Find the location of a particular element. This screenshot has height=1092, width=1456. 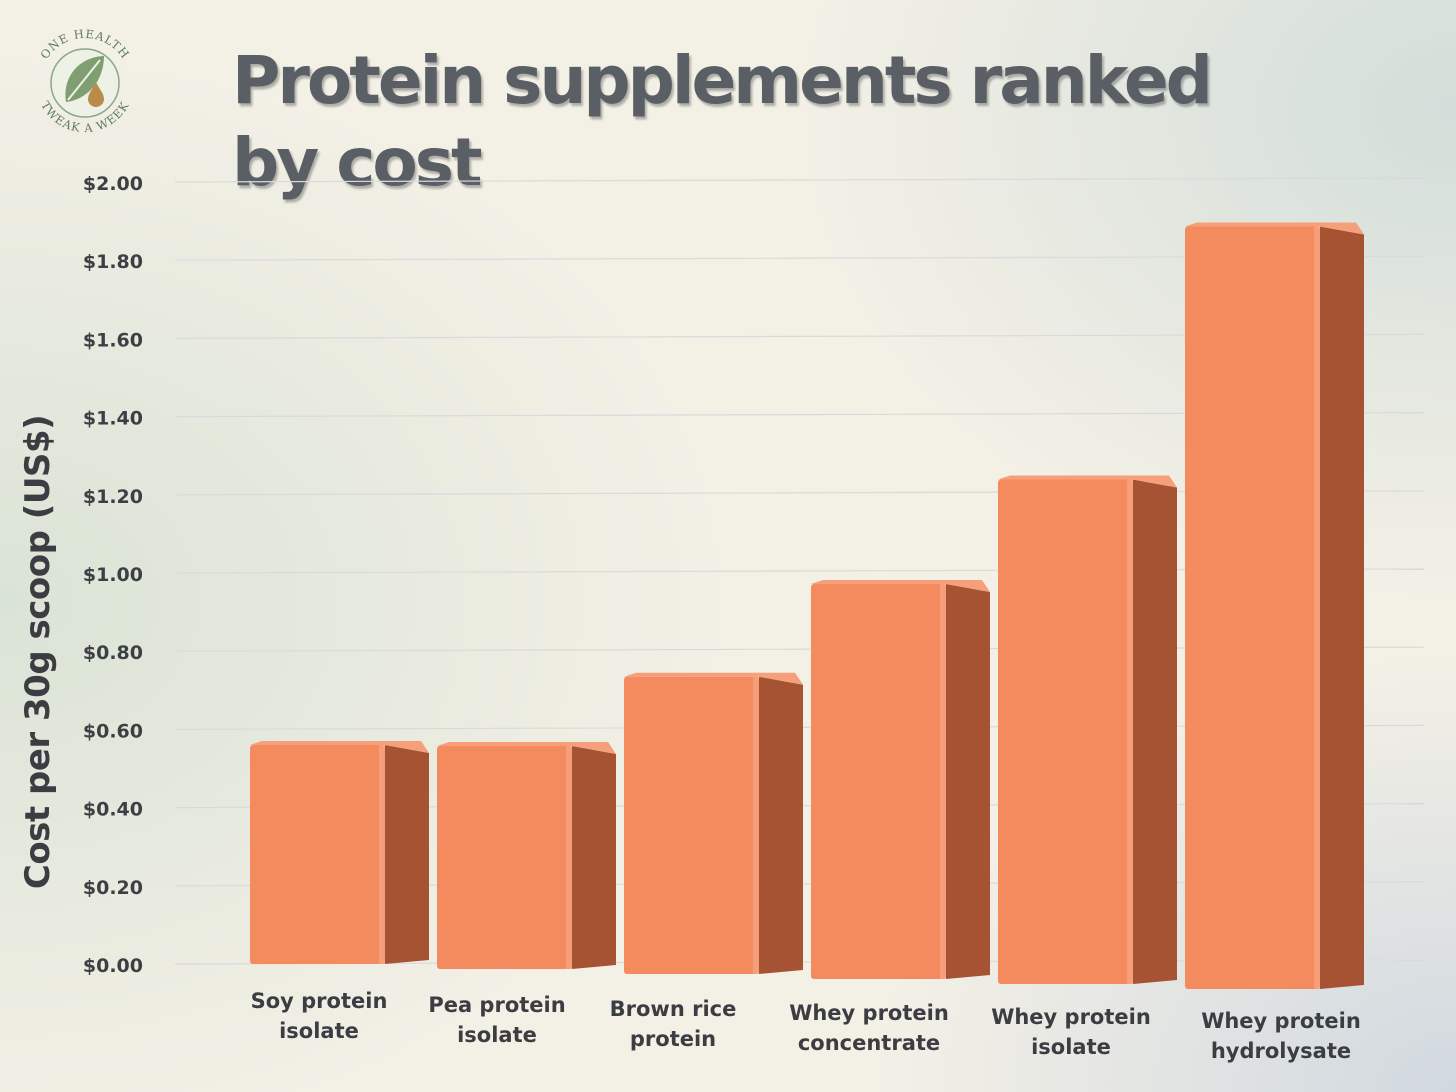

logo: ONE HEALTH TWEAK A WEEK is located at coordinates (84, 81).